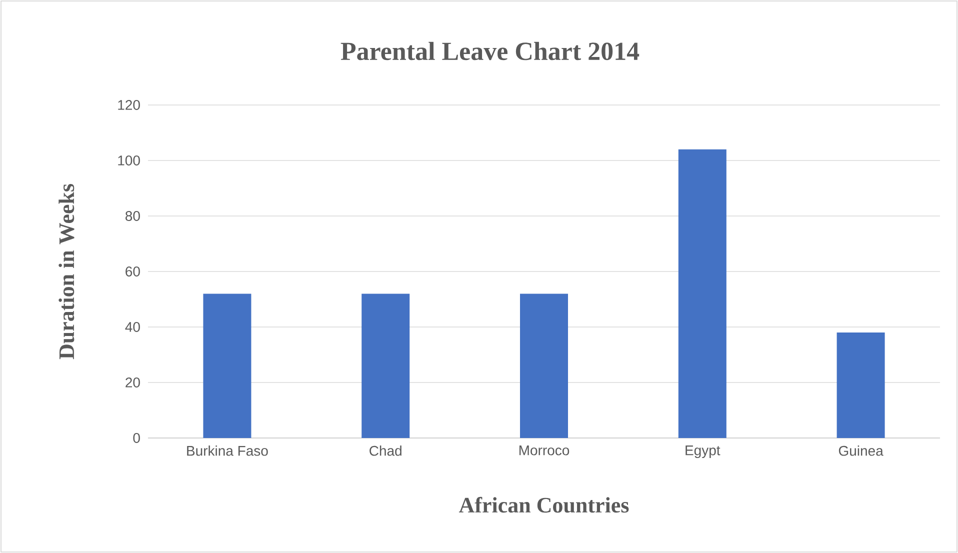 The width and height of the screenshot is (958, 553). I want to click on x-axis-title: African Countries, so click(543, 504).